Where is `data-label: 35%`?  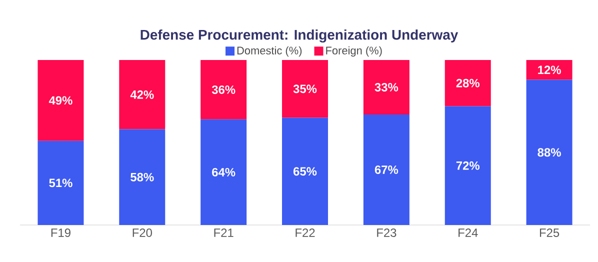 data-label: 35% is located at coordinates (305, 89).